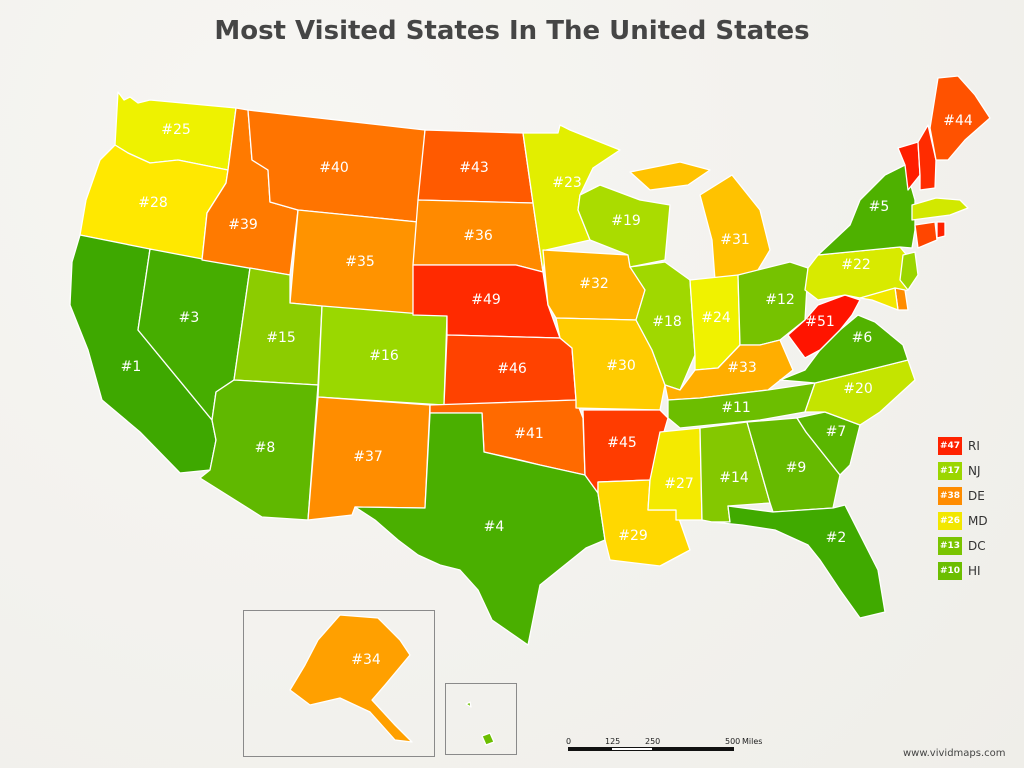 This screenshot has height=768, width=1024. What do you see at coordinates (480, 529) in the screenshot?
I see `state-tx` at bounding box center [480, 529].